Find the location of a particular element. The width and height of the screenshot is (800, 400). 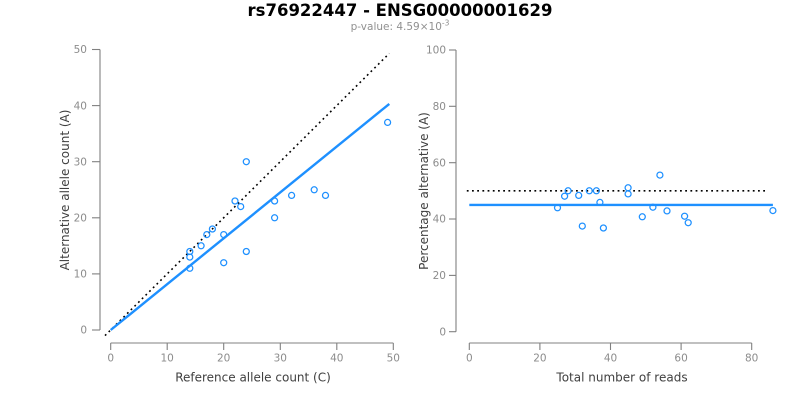

x-axis-title: Total number of reads is located at coordinates (621, 378).